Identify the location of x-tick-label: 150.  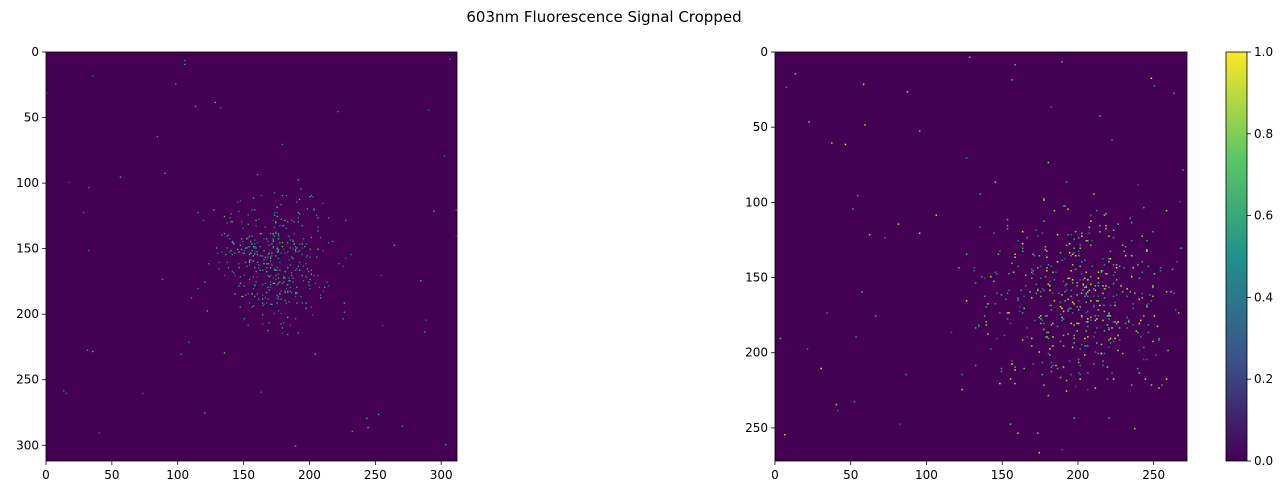
(243, 475).